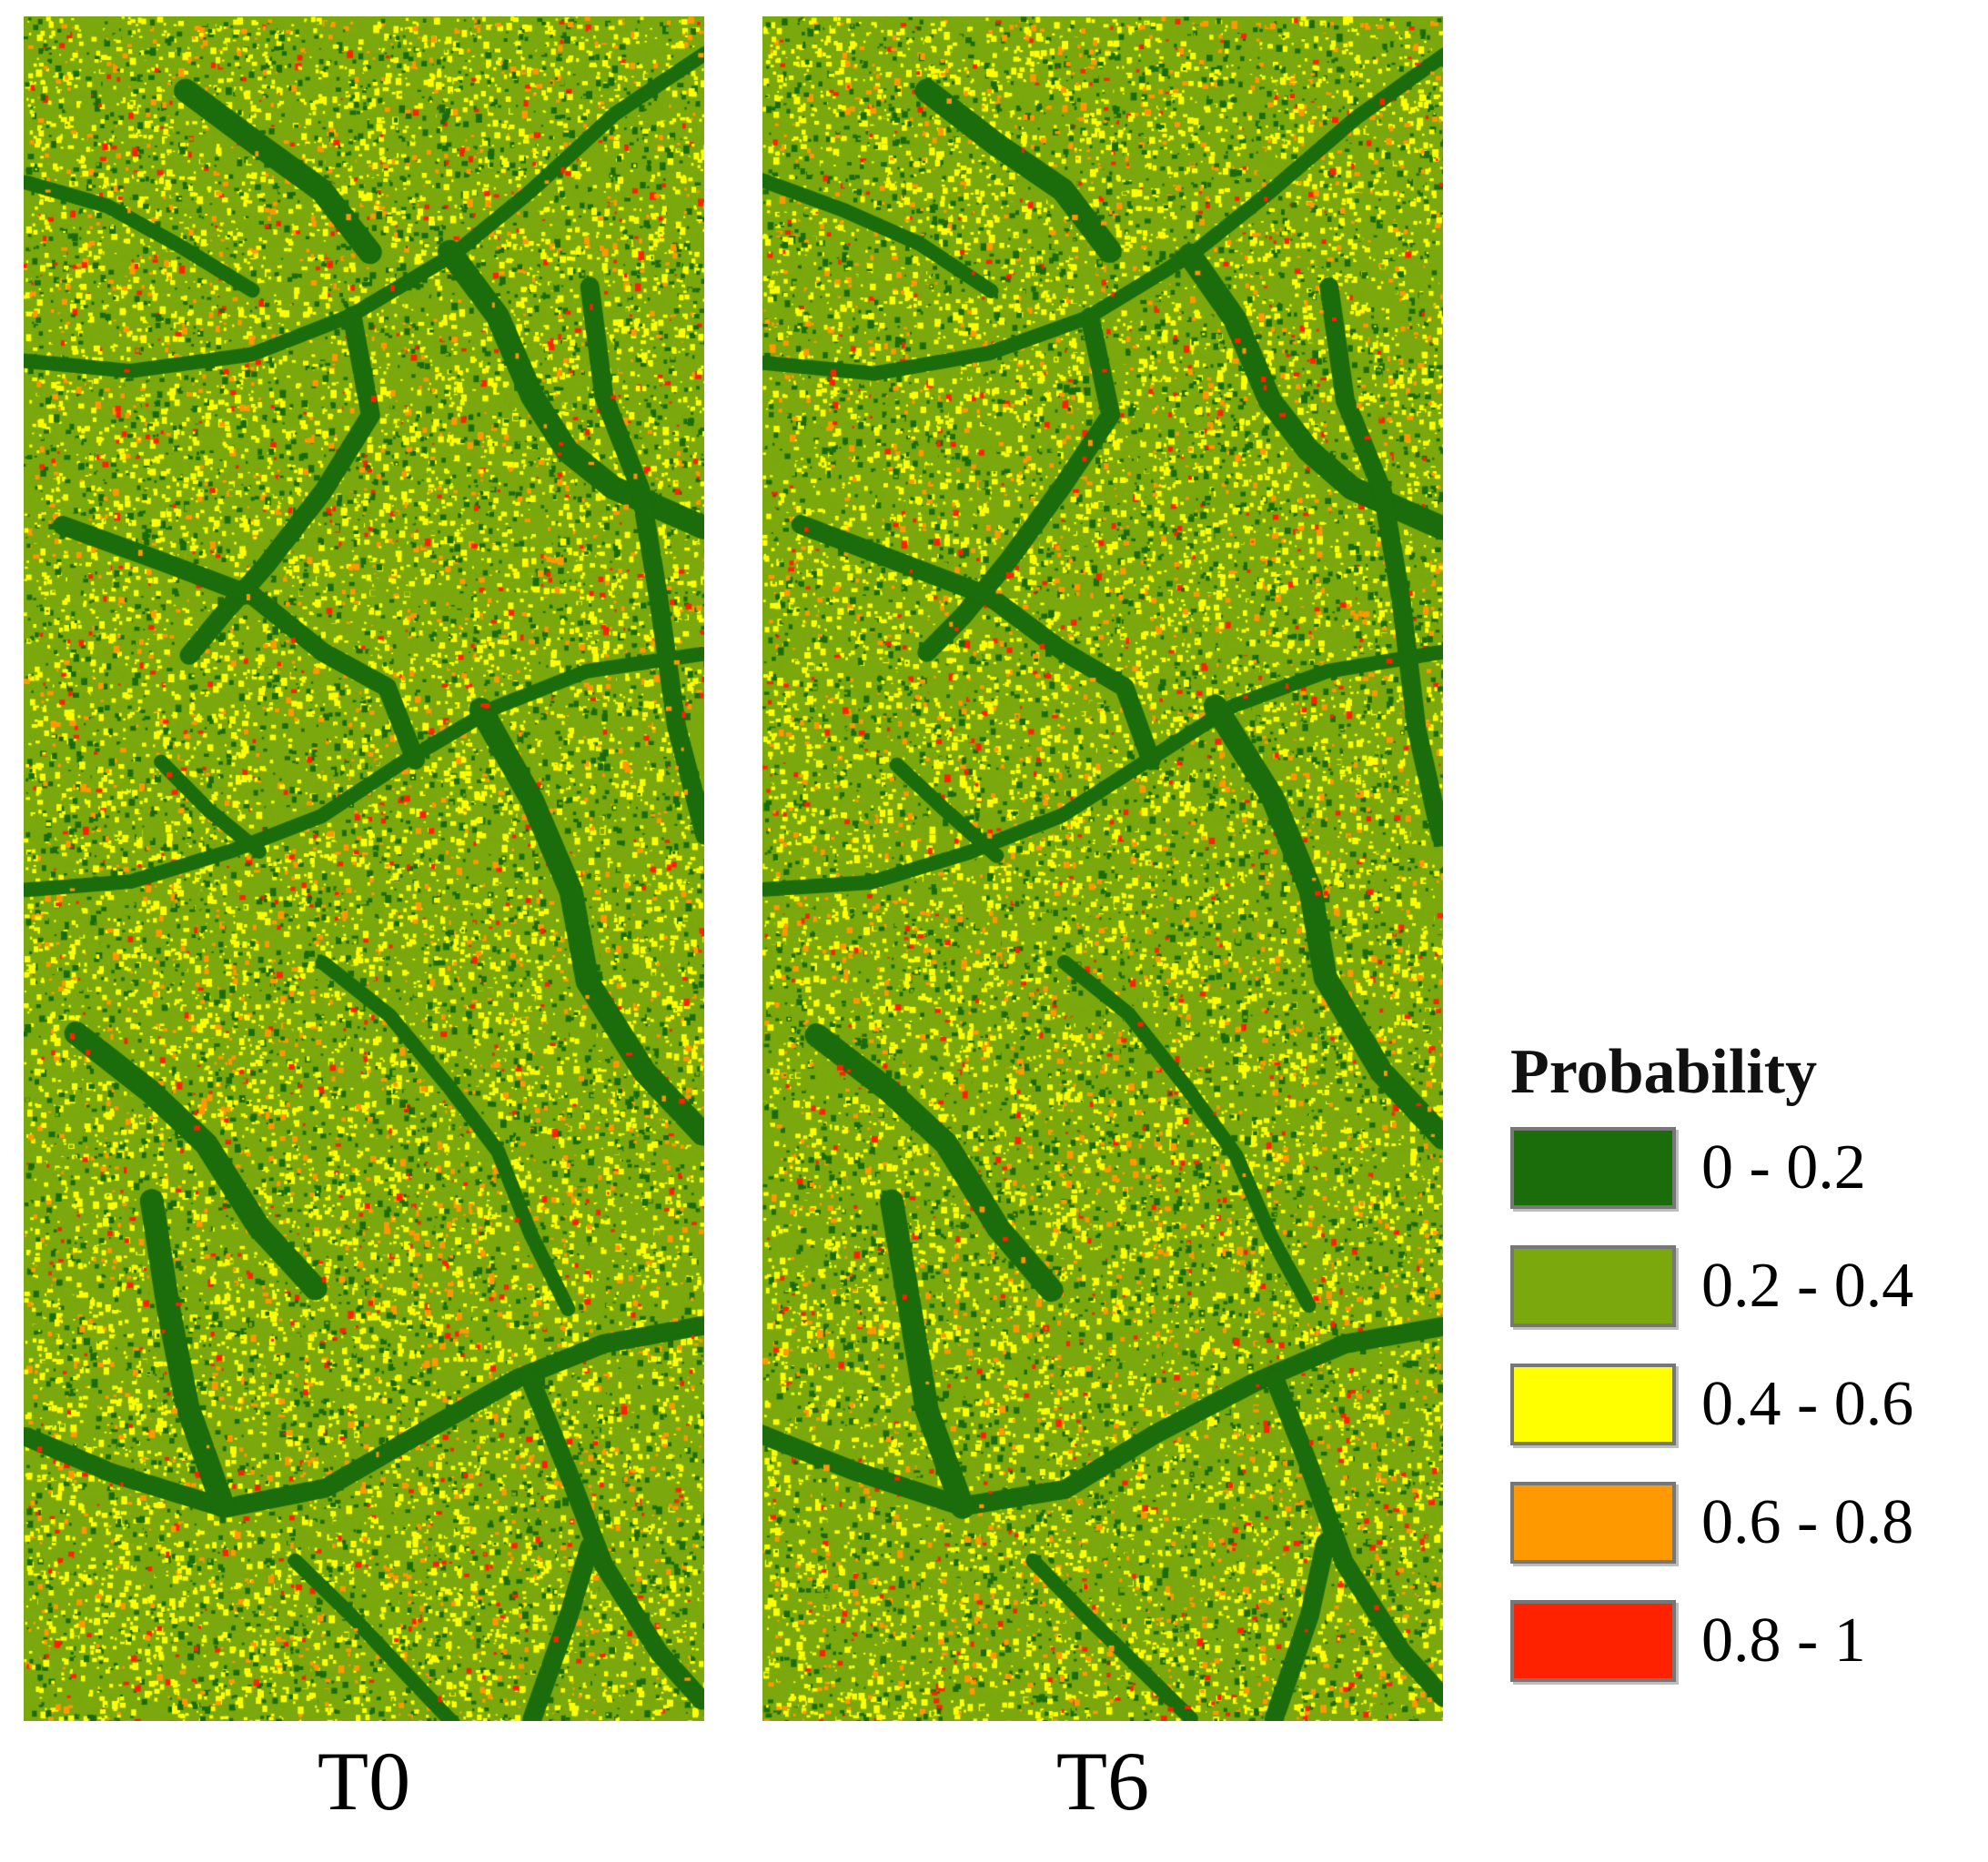 This screenshot has width=1988, height=1862. I want to click on legend-item: 0.6 - 0.8, so click(1746, 1523).